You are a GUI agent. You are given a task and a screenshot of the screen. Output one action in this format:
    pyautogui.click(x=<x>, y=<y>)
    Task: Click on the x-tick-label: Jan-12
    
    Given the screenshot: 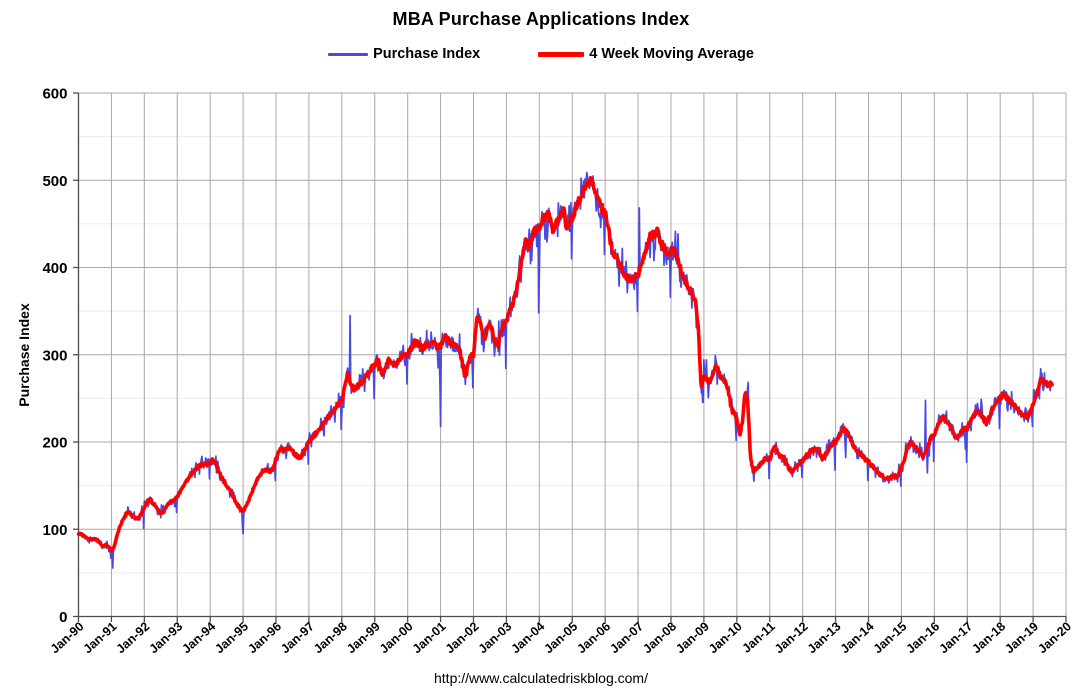 What is the action you would take?
    pyautogui.click(x=791, y=637)
    